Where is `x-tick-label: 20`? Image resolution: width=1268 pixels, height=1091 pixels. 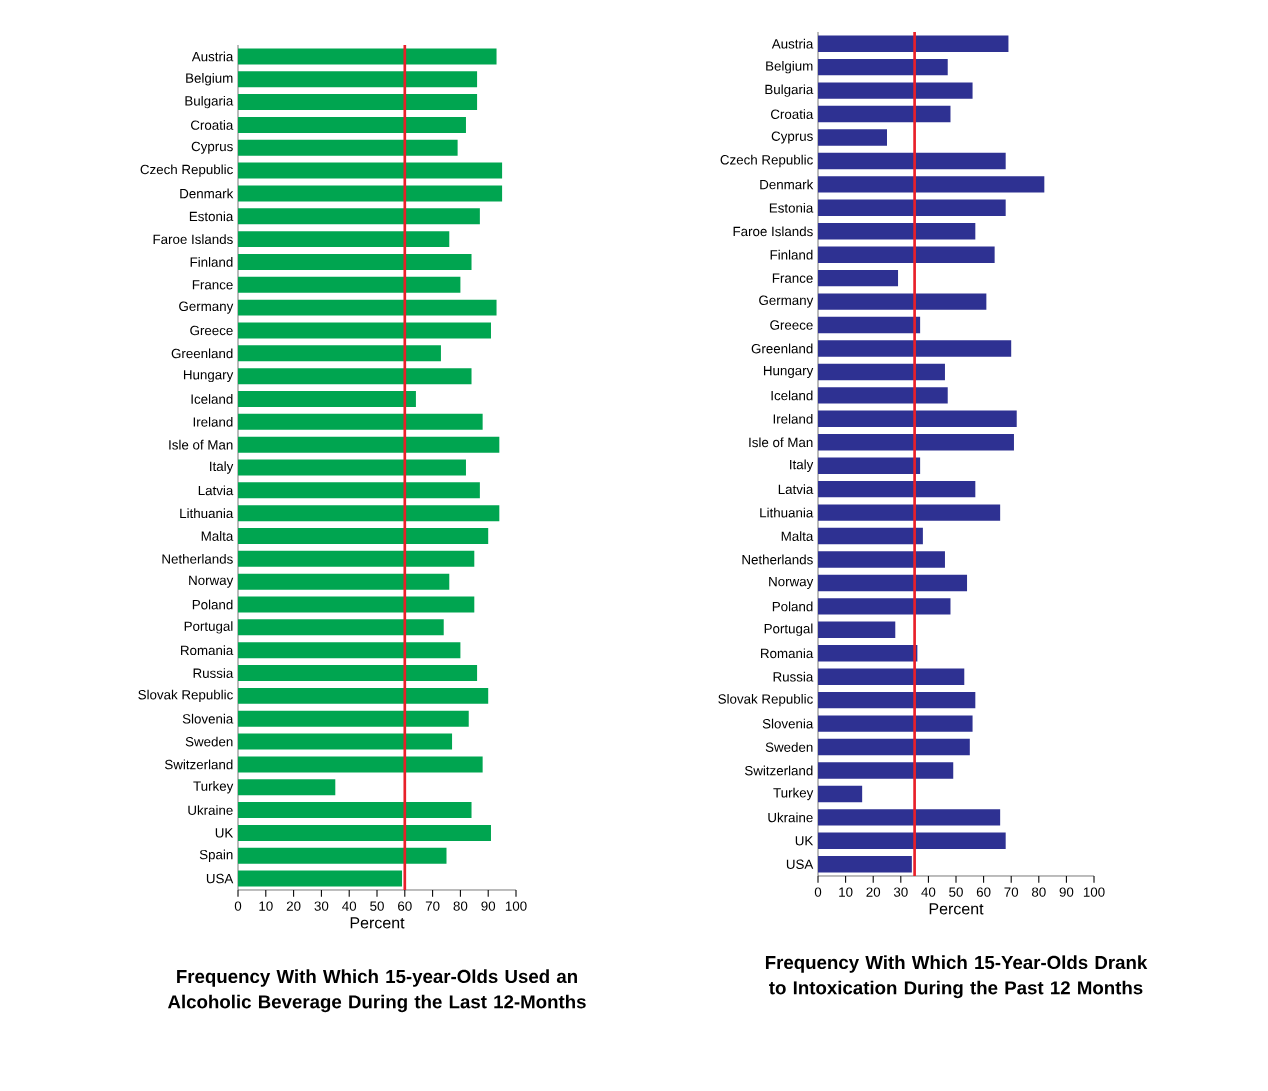
x-tick-label: 20 is located at coordinates (293, 906).